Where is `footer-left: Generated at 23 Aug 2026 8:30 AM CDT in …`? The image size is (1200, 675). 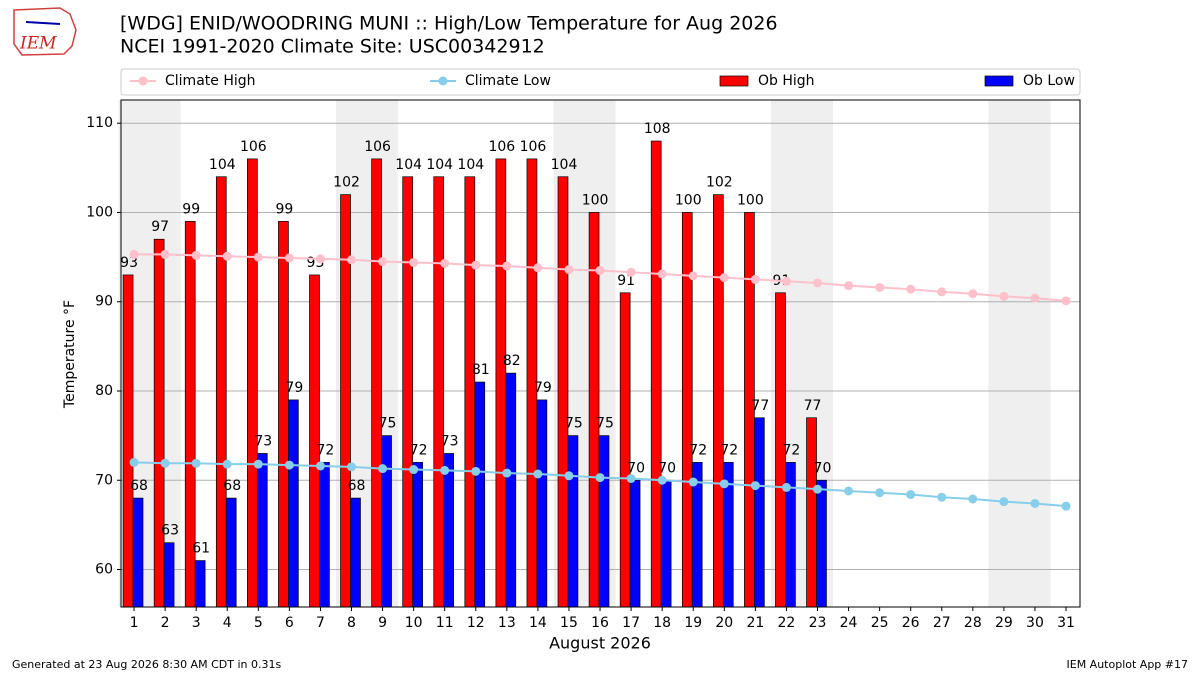
footer-left: Generated at 23 Aug 2026 8:30 AM CDT in … is located at coordinates (146, 664).